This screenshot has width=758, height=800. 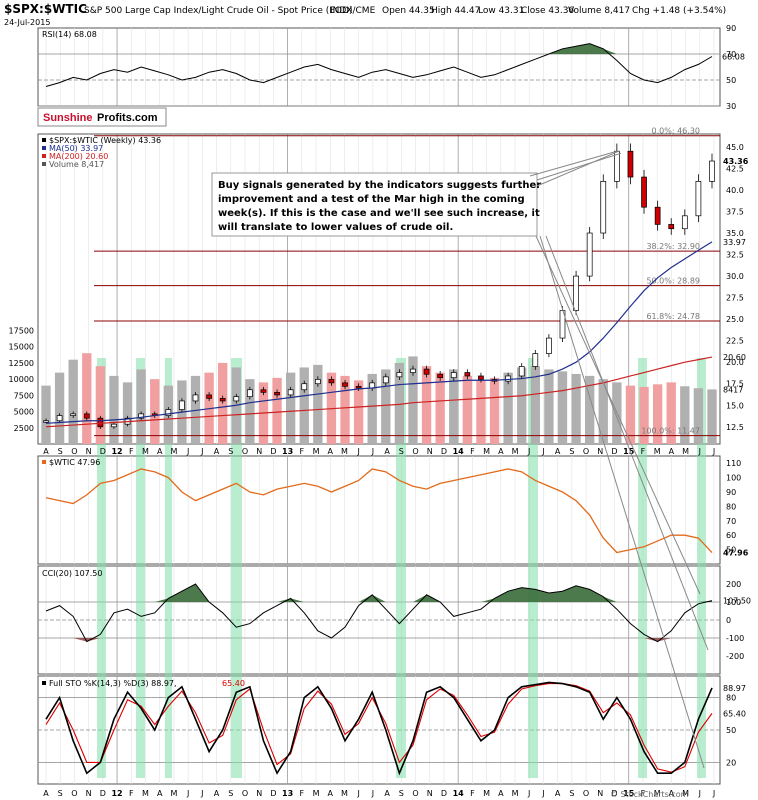 What do you see at coordinates (379, 67) in the screenshot?
I see `rsi-panel` at bounding box center [379, 67].